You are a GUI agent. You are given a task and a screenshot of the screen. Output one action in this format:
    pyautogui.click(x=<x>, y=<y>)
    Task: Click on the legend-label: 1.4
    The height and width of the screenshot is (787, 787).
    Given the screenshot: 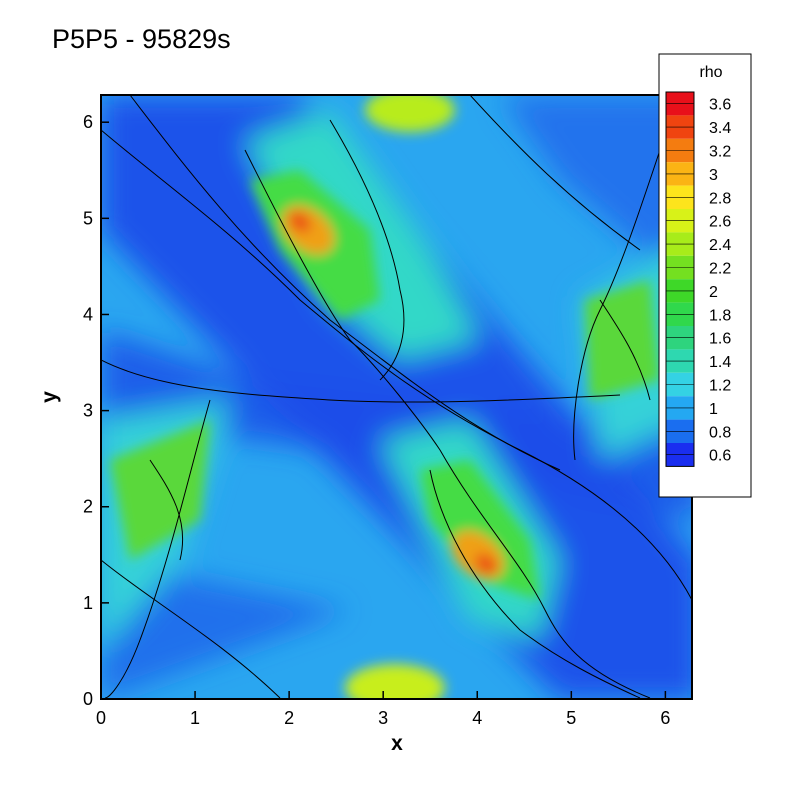 What is the action you would take?
    pyautogui.click(x=720, y=362)
    